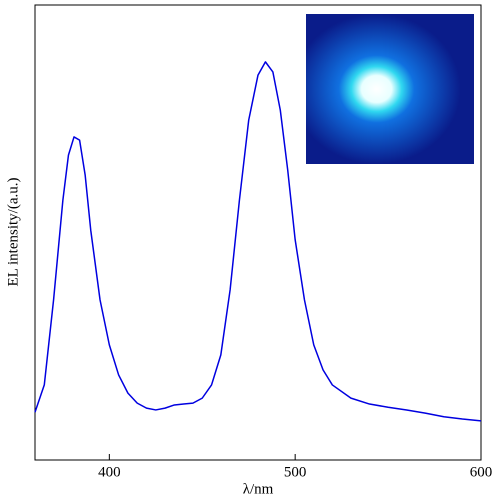 The image size is (497, 500). Describe the element at coordinates (258, 489) in the screenshot. I see `x-axis-label: λ/nm` at that location.